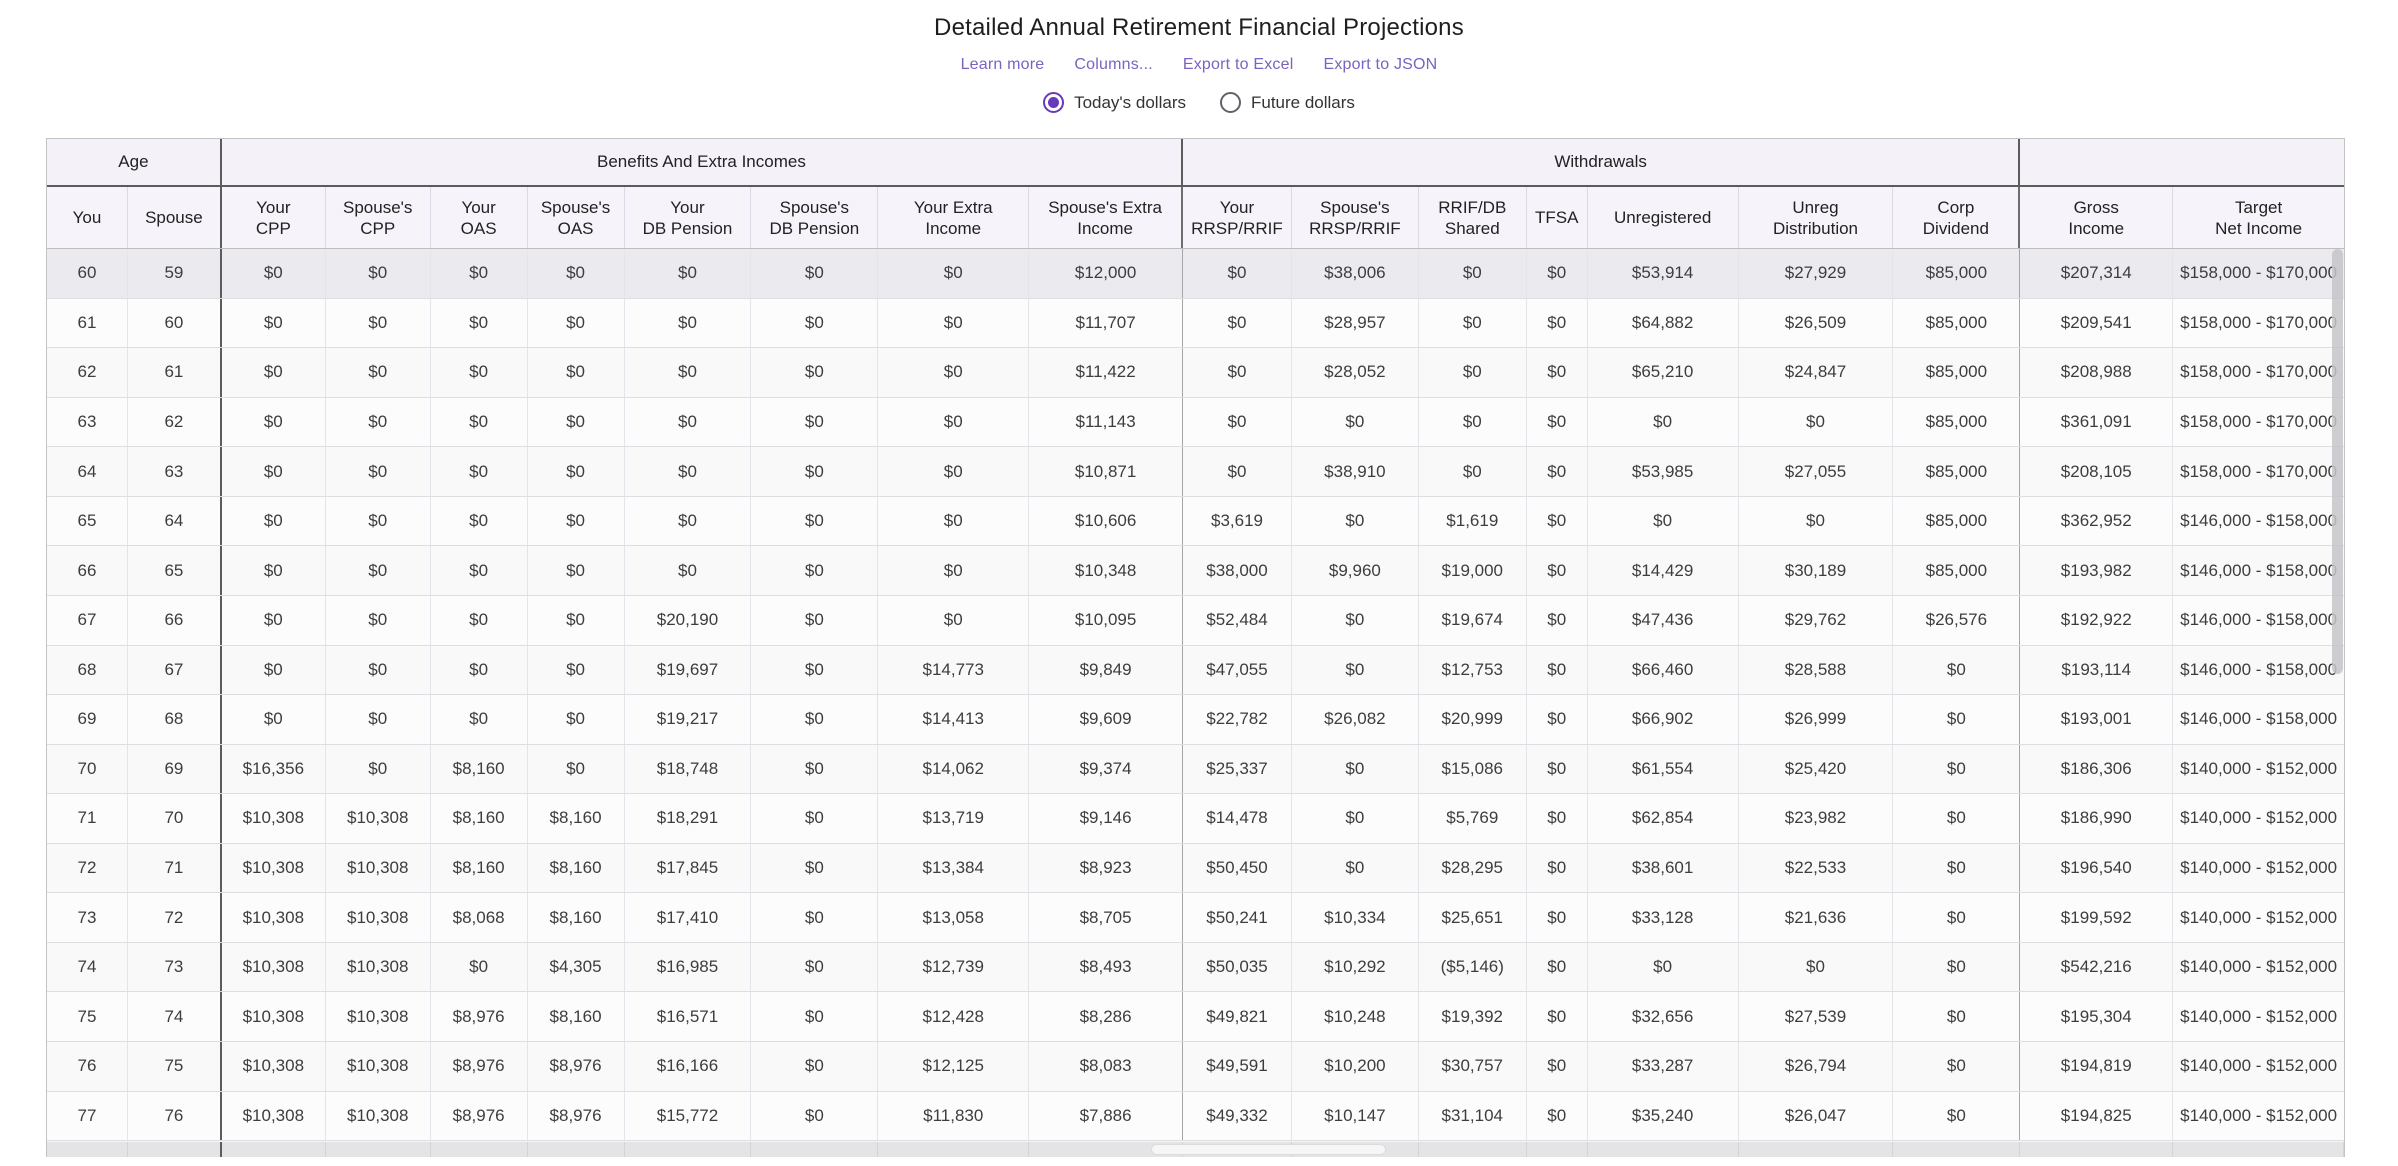  Describe the element at coordinates (1238, 64) in the screenshot. I see `export-excel-link: Export to Excel` at that location.